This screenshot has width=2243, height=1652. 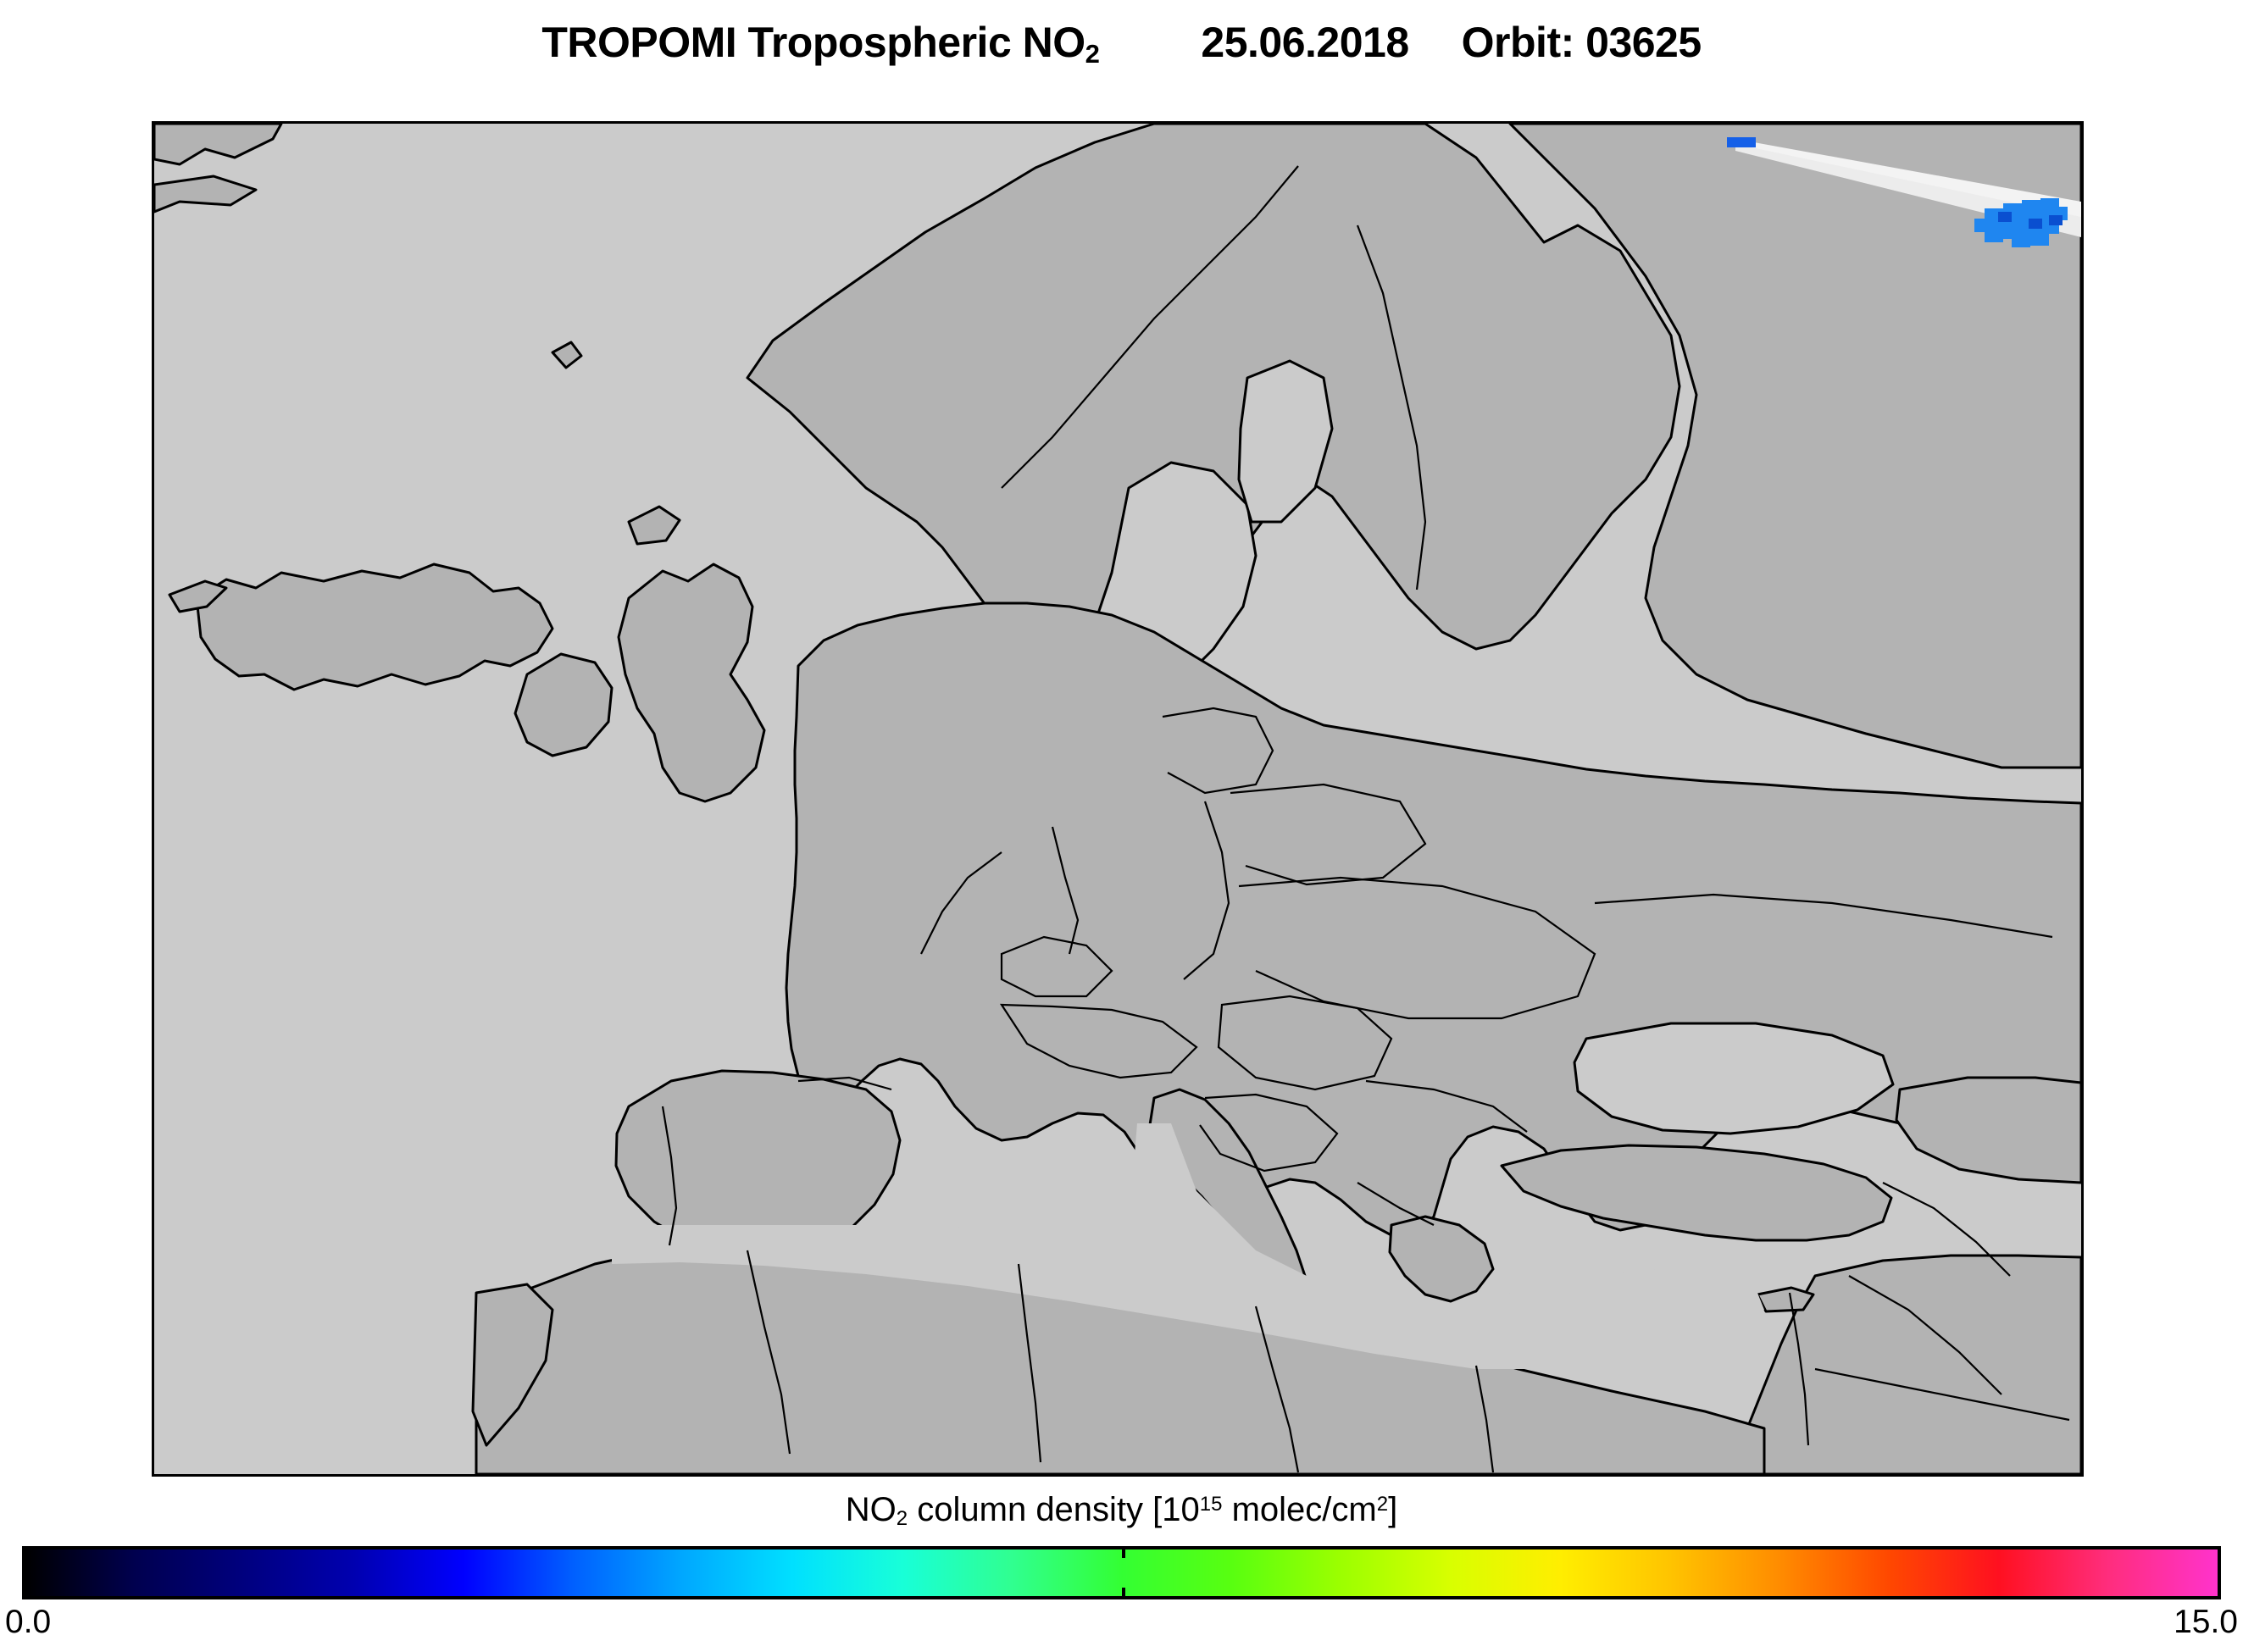 I want to click on iceland-nw-peninsula, so click(x=198, y=596).